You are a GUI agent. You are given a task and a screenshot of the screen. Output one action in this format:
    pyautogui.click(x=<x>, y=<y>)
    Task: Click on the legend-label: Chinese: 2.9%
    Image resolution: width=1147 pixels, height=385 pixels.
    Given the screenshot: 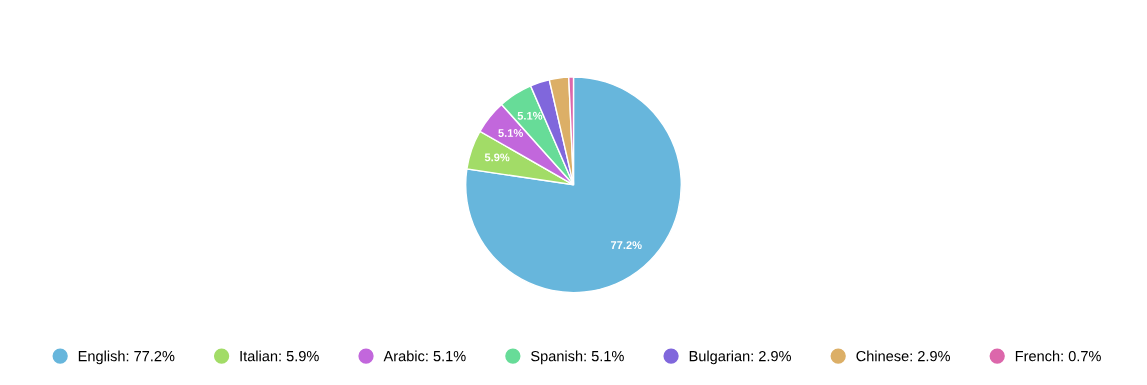 What is the action you would take?
    pyautogui.click(x=903, y=356)
    